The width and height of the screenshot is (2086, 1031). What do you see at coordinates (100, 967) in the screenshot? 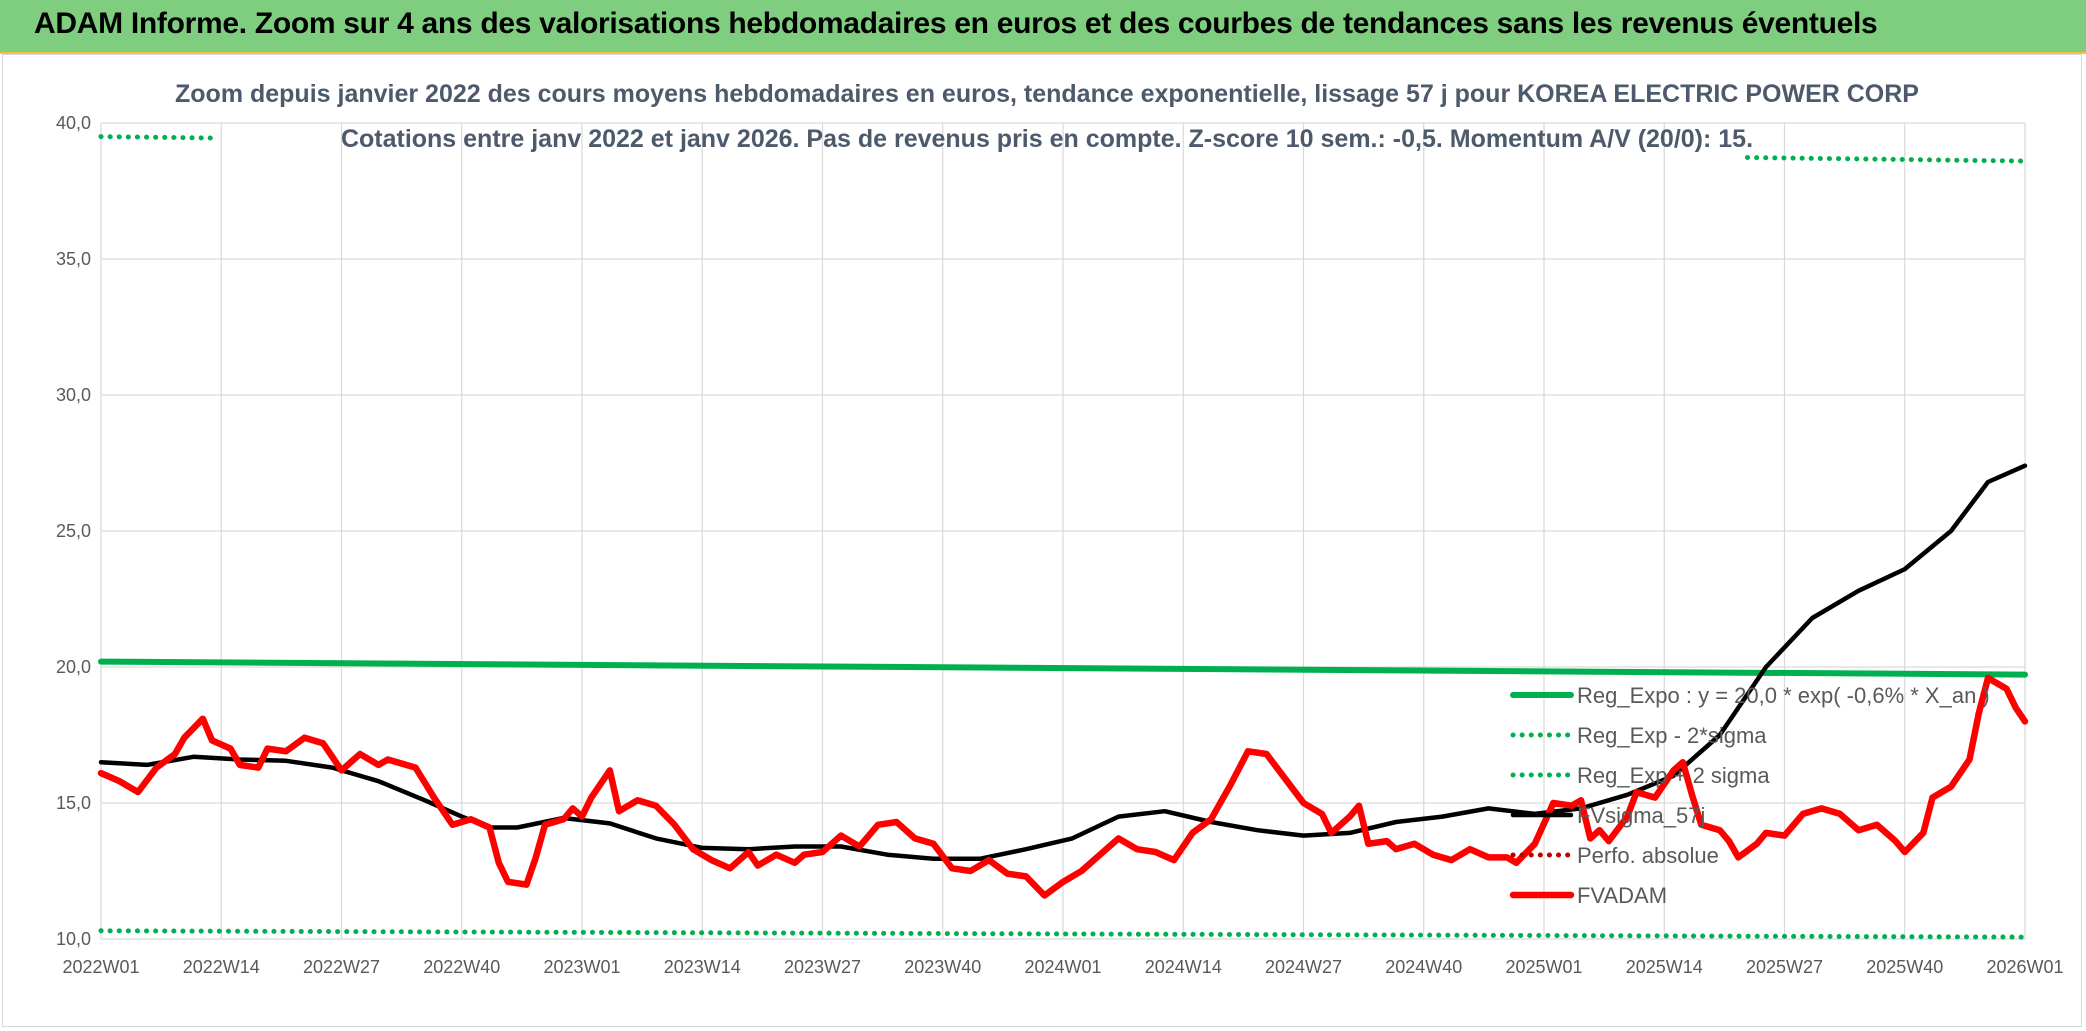
I see `x-tick-label: 2022W01` at bounding box center [100, 967].